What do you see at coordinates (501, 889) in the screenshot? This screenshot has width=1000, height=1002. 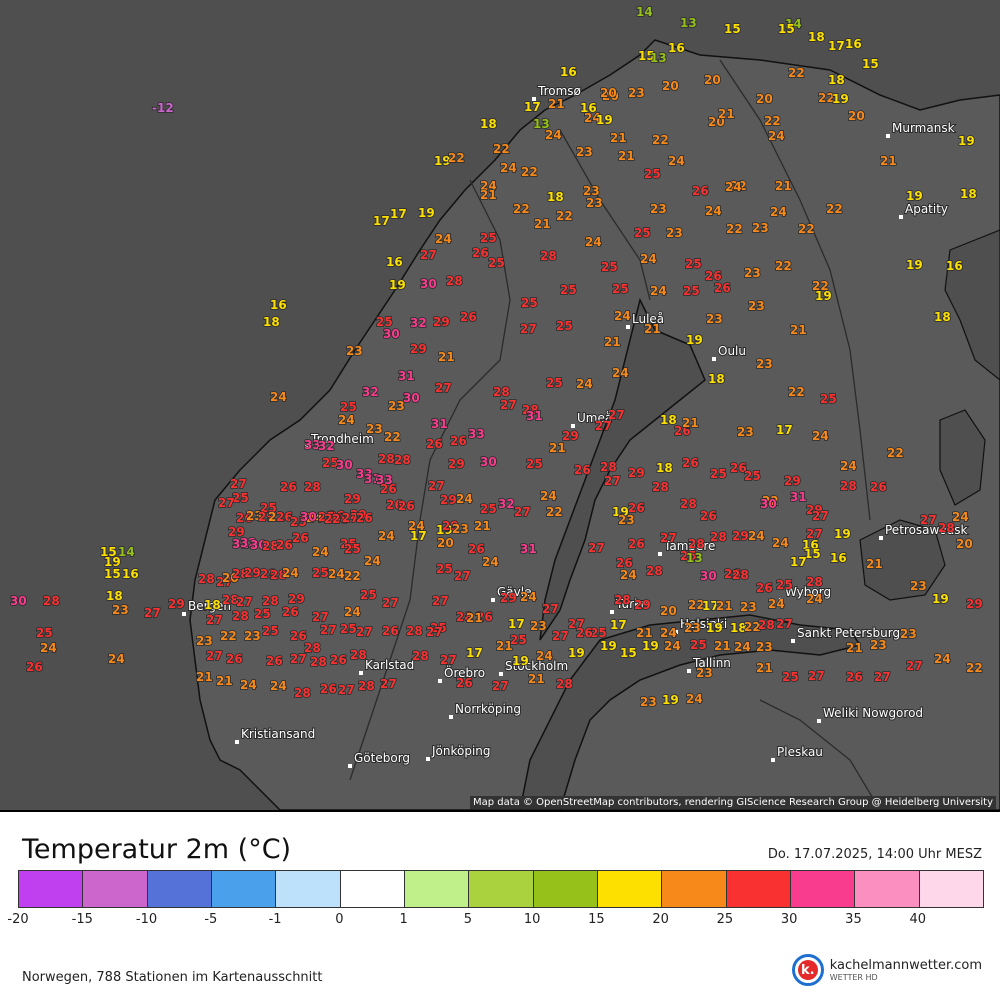 I see `color-scale` at bounding box center [501, 889].